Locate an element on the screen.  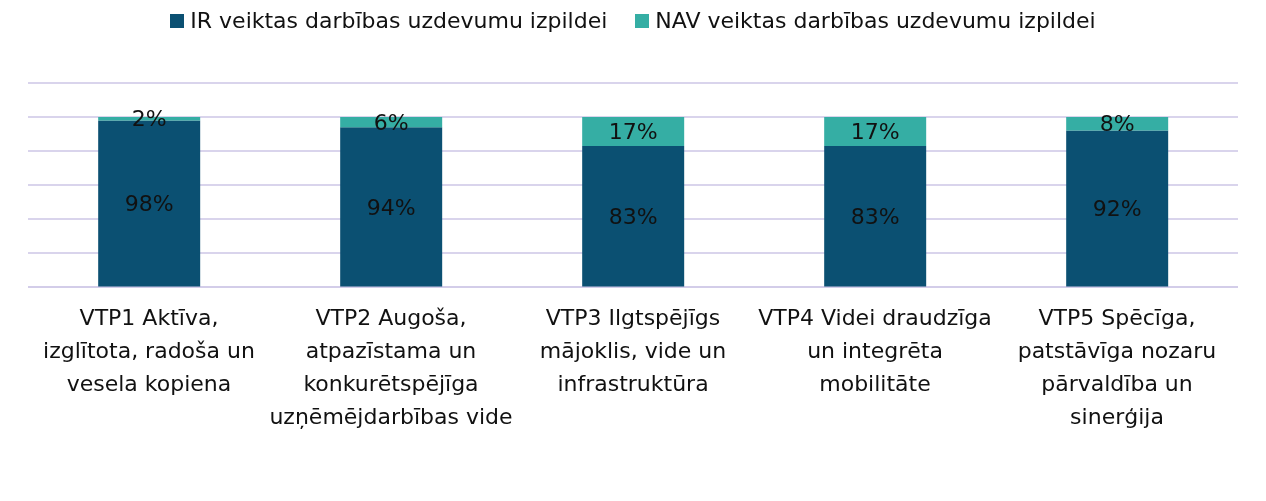
x-tick-label: VTP1 Aktīva, izglītota, radoša un vesela kopiena is located at coordinates (149, 350).